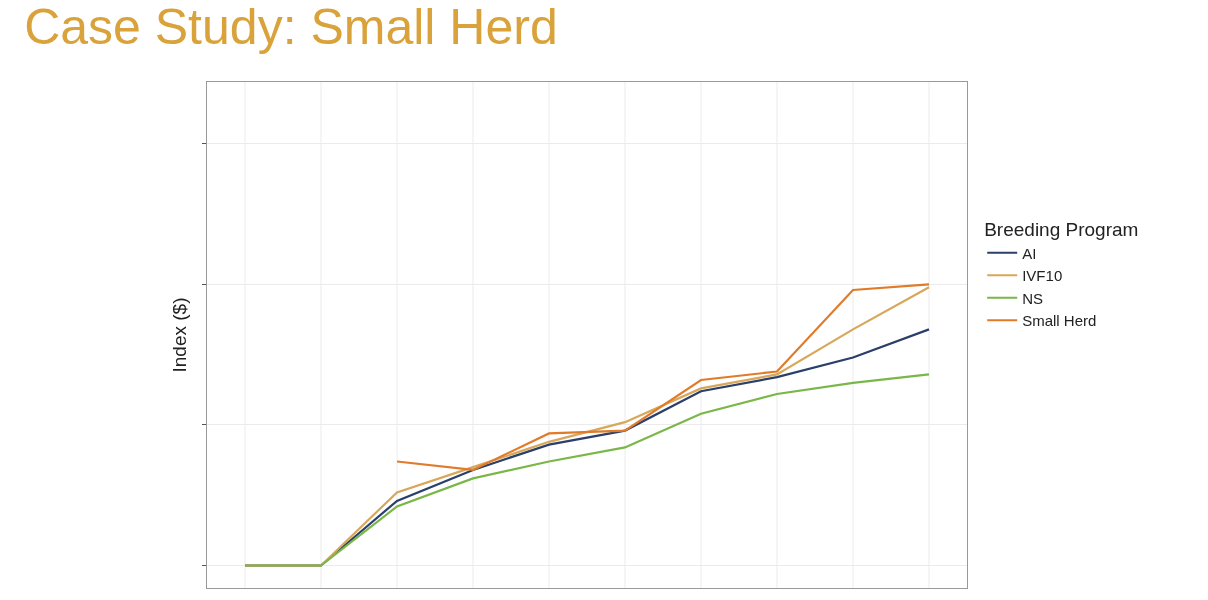 The width and height of the screenshot is (1208, 600). What do you see at coordinates (291, 27) in the screenshot?
I see `chart-title: Case Study: Small Herd` at bounding box center [291, 27].